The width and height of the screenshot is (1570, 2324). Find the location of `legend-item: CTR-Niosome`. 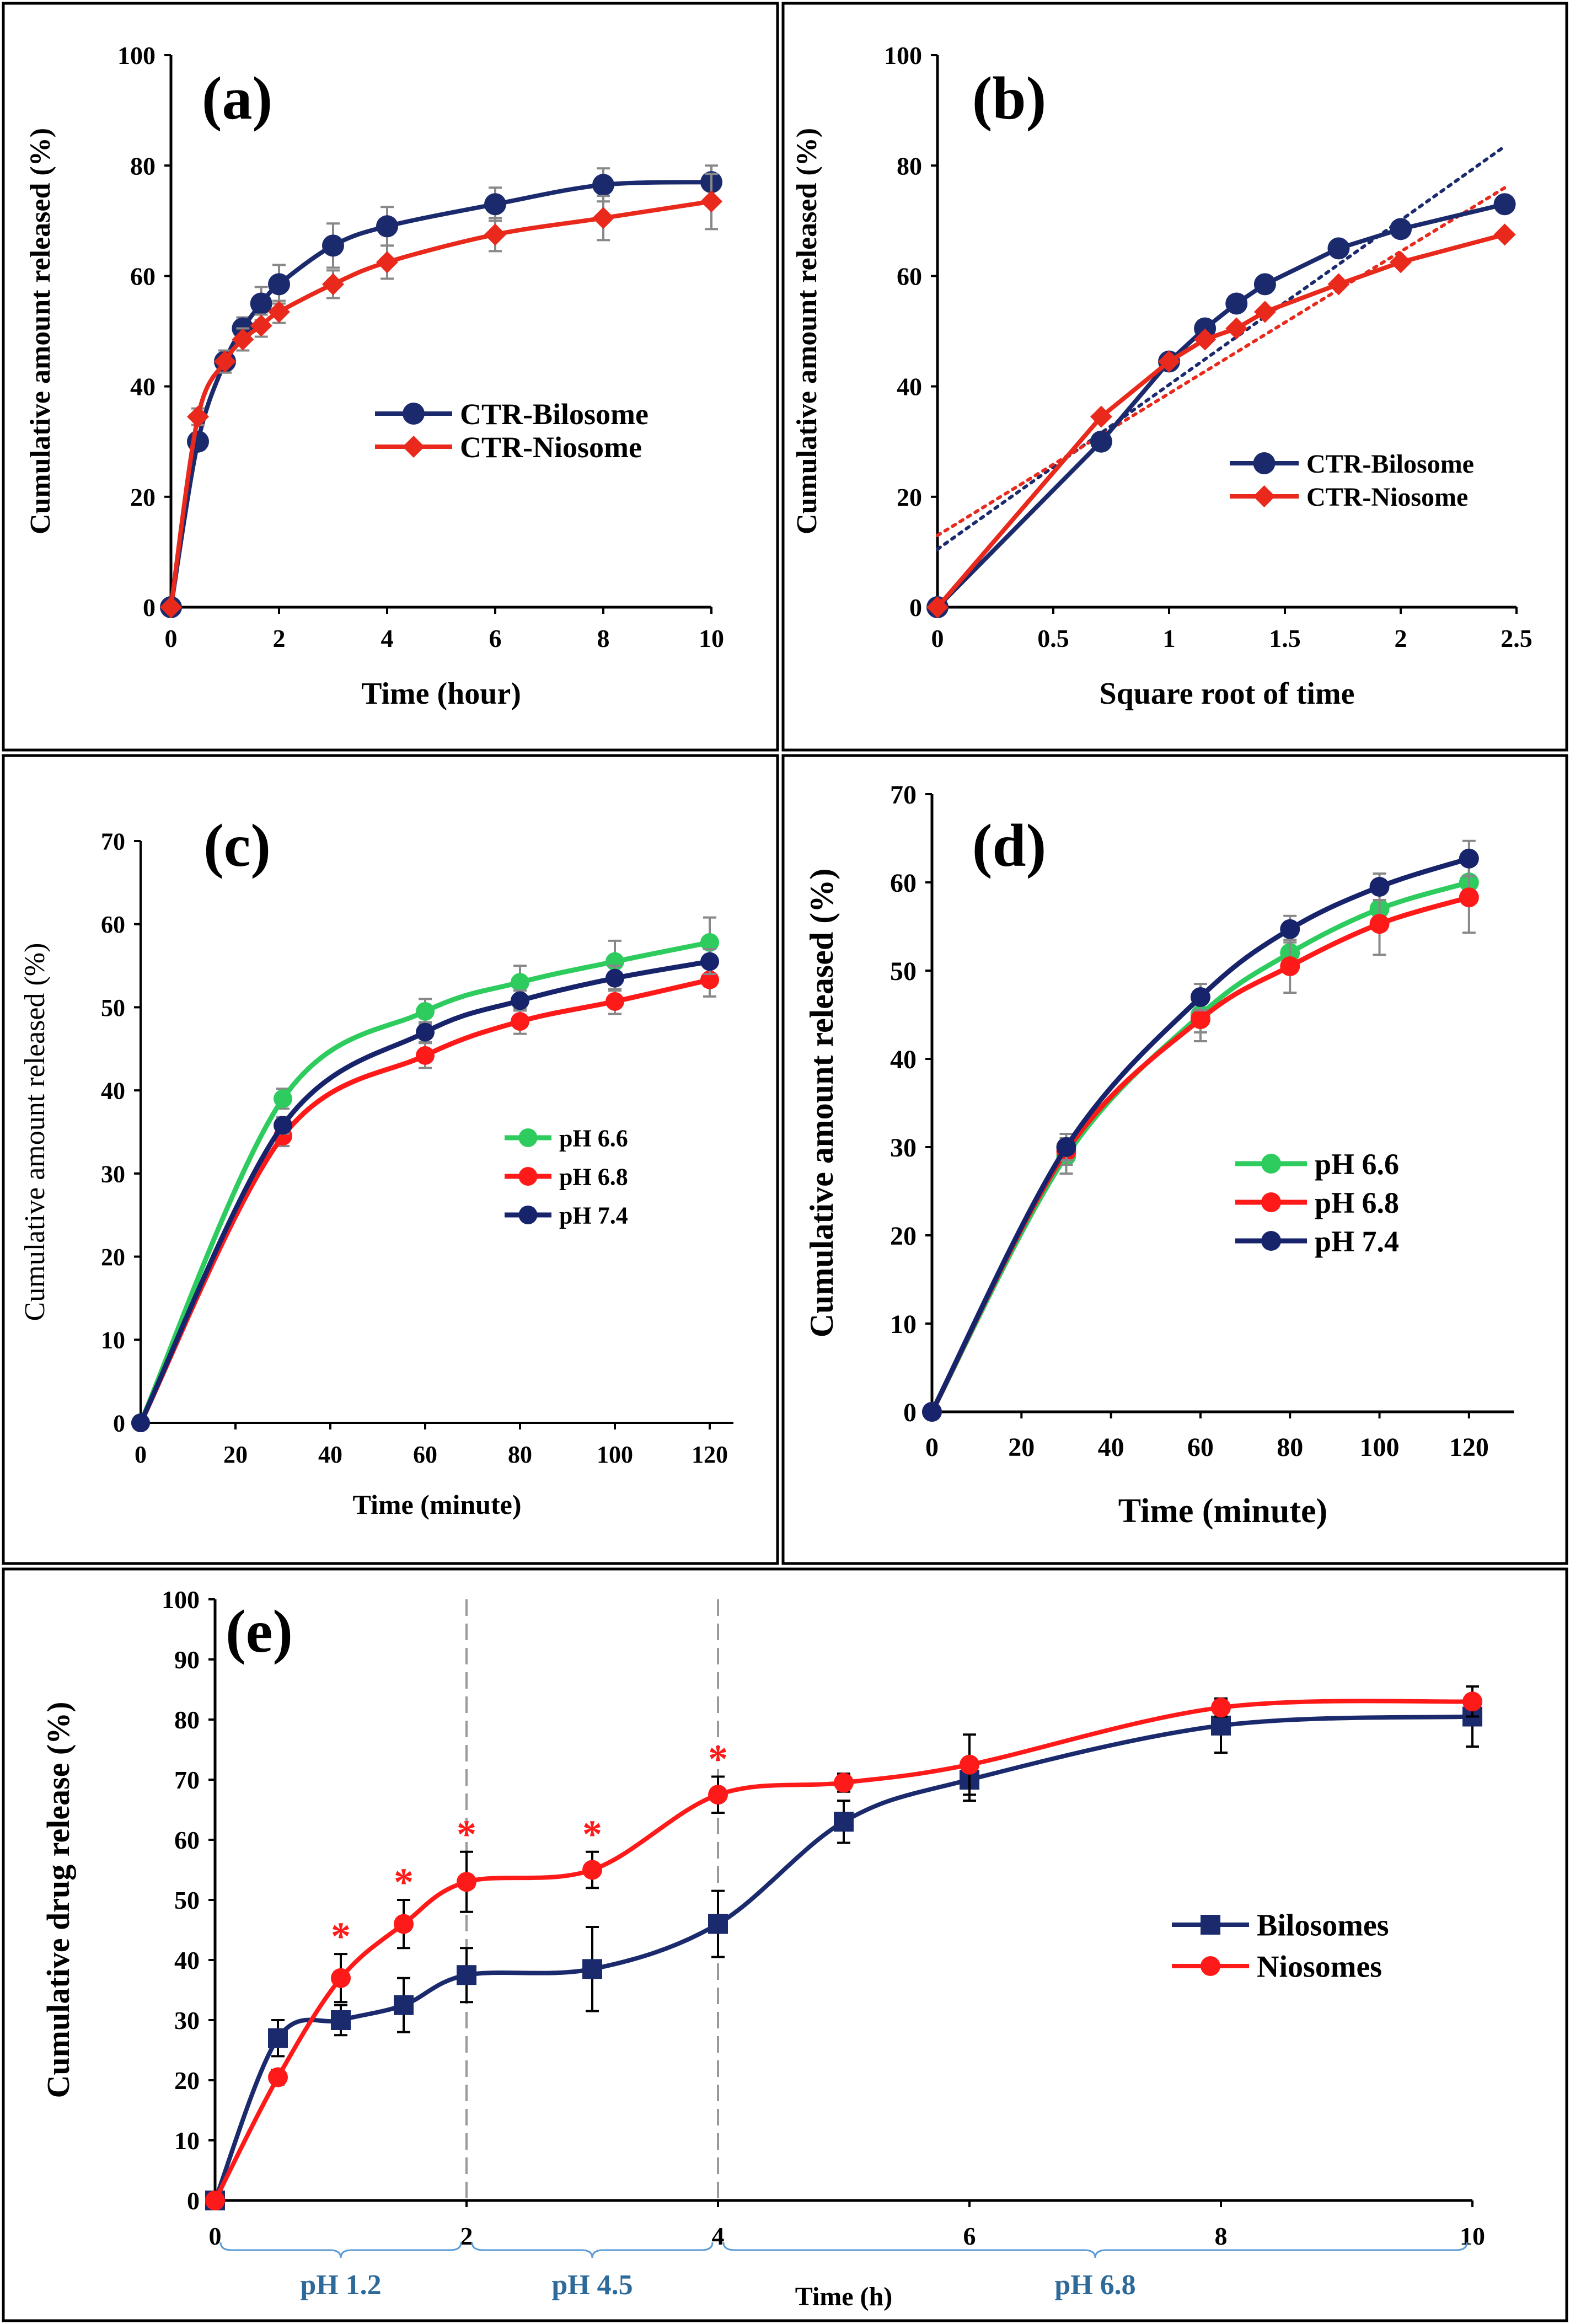

legend-item: CTR-Niosome is located at coordinates (509, 447).